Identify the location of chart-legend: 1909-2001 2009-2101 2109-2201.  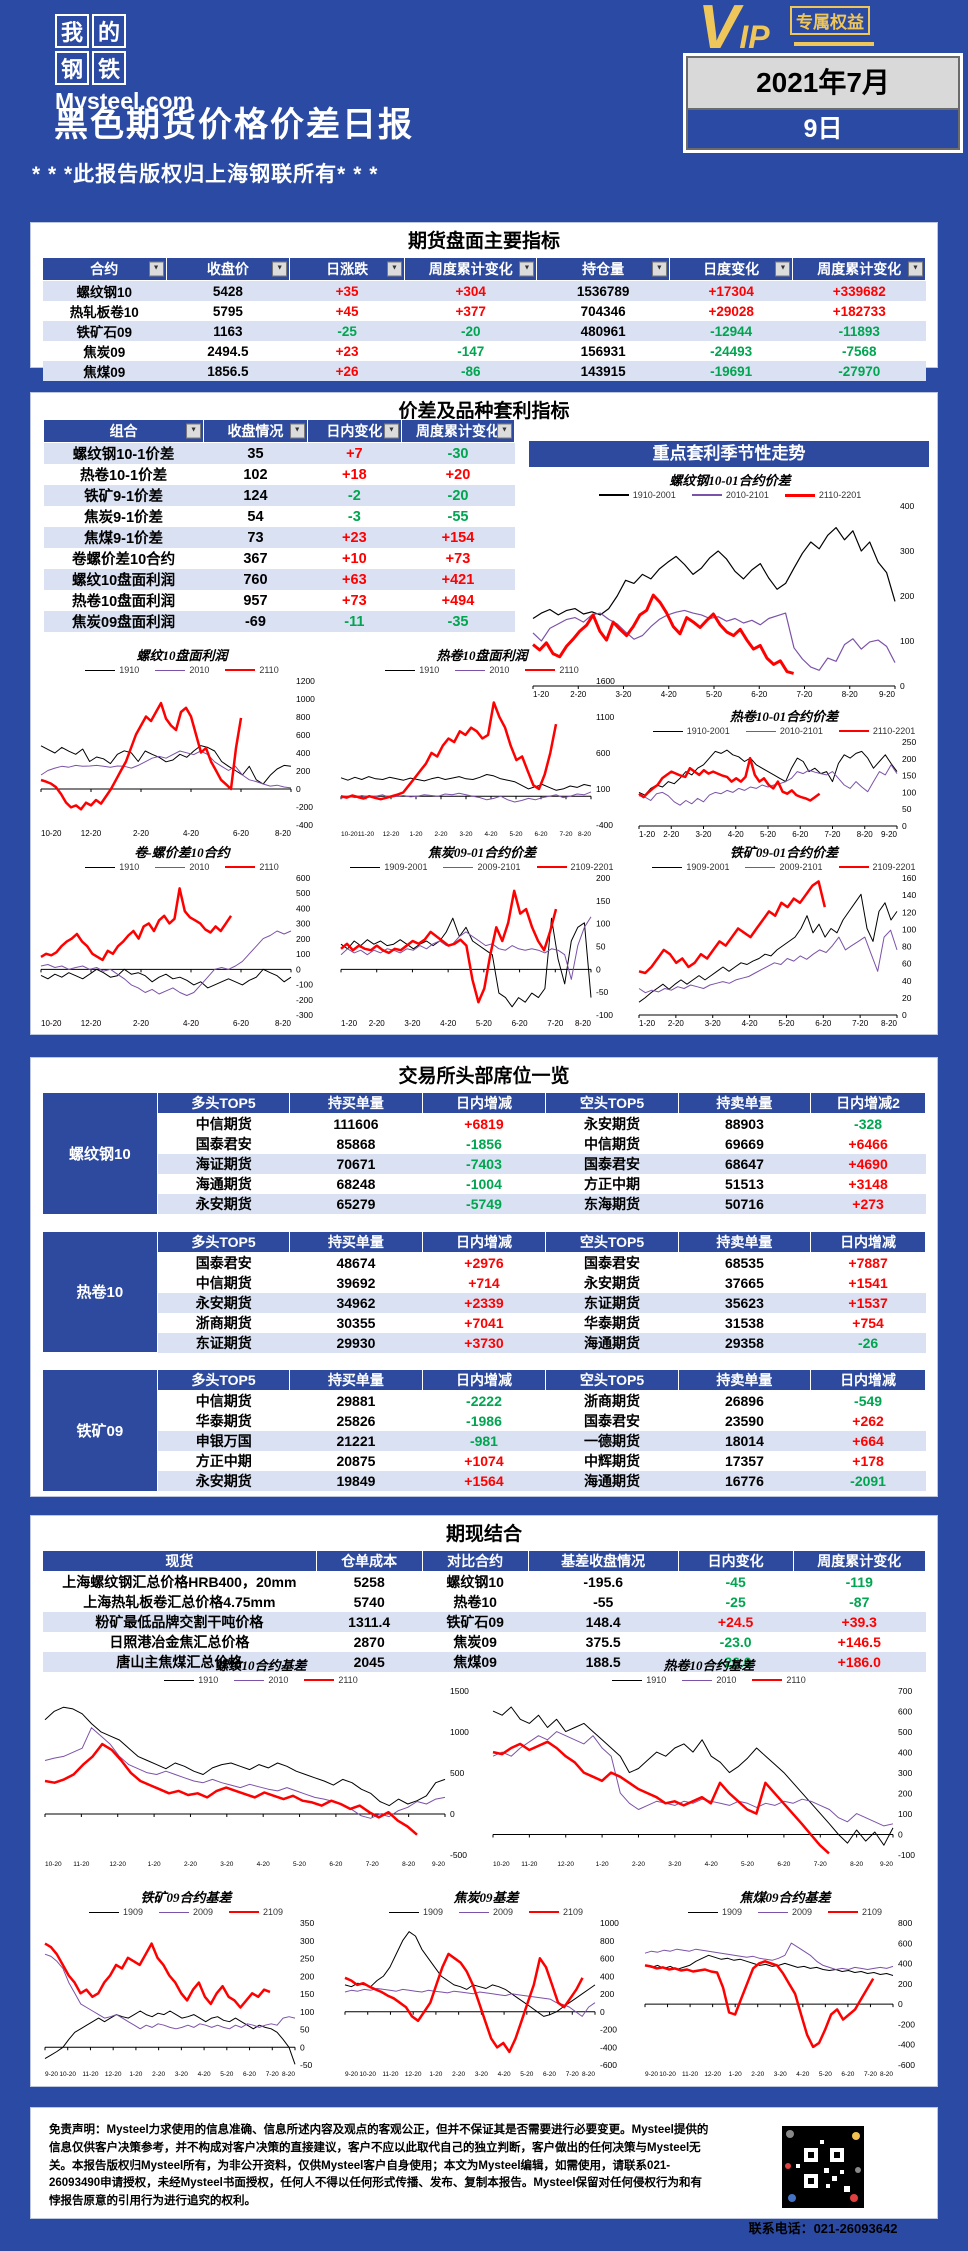
(482, 867).